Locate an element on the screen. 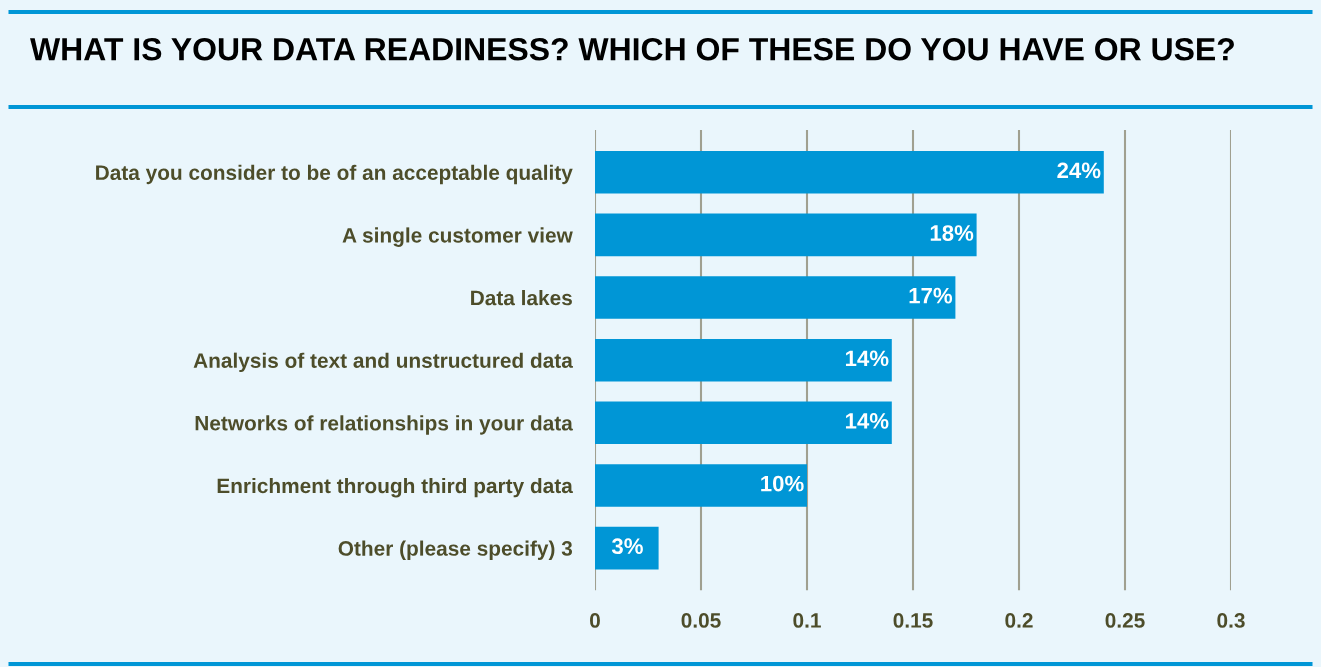  chart-title: WHAT IS YOUR DATA READINESS? WHICH OF THESE DO YOU HAVE OR USE? is located at coordinates (632, 49).